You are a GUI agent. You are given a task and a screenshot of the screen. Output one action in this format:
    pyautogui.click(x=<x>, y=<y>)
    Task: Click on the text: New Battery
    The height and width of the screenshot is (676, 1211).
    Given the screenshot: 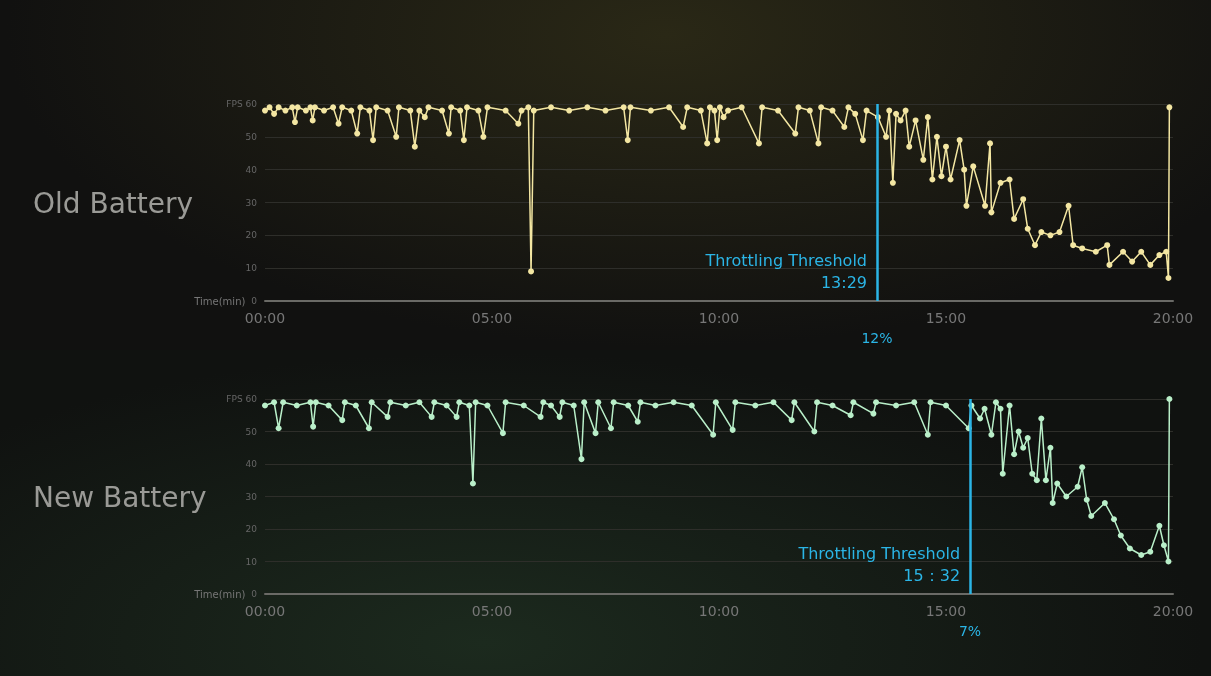 What is the action you would take?
    pyautogui.click(x=120, y=497)
    